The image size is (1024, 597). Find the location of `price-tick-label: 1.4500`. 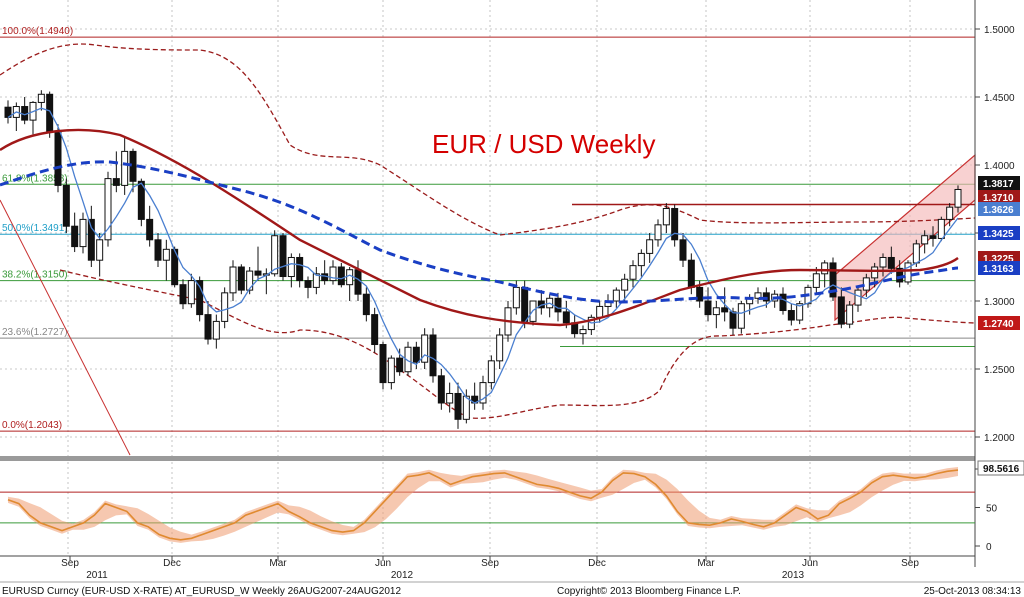

price-tick-label: 1.4500 is located at coordinates (999, 98).